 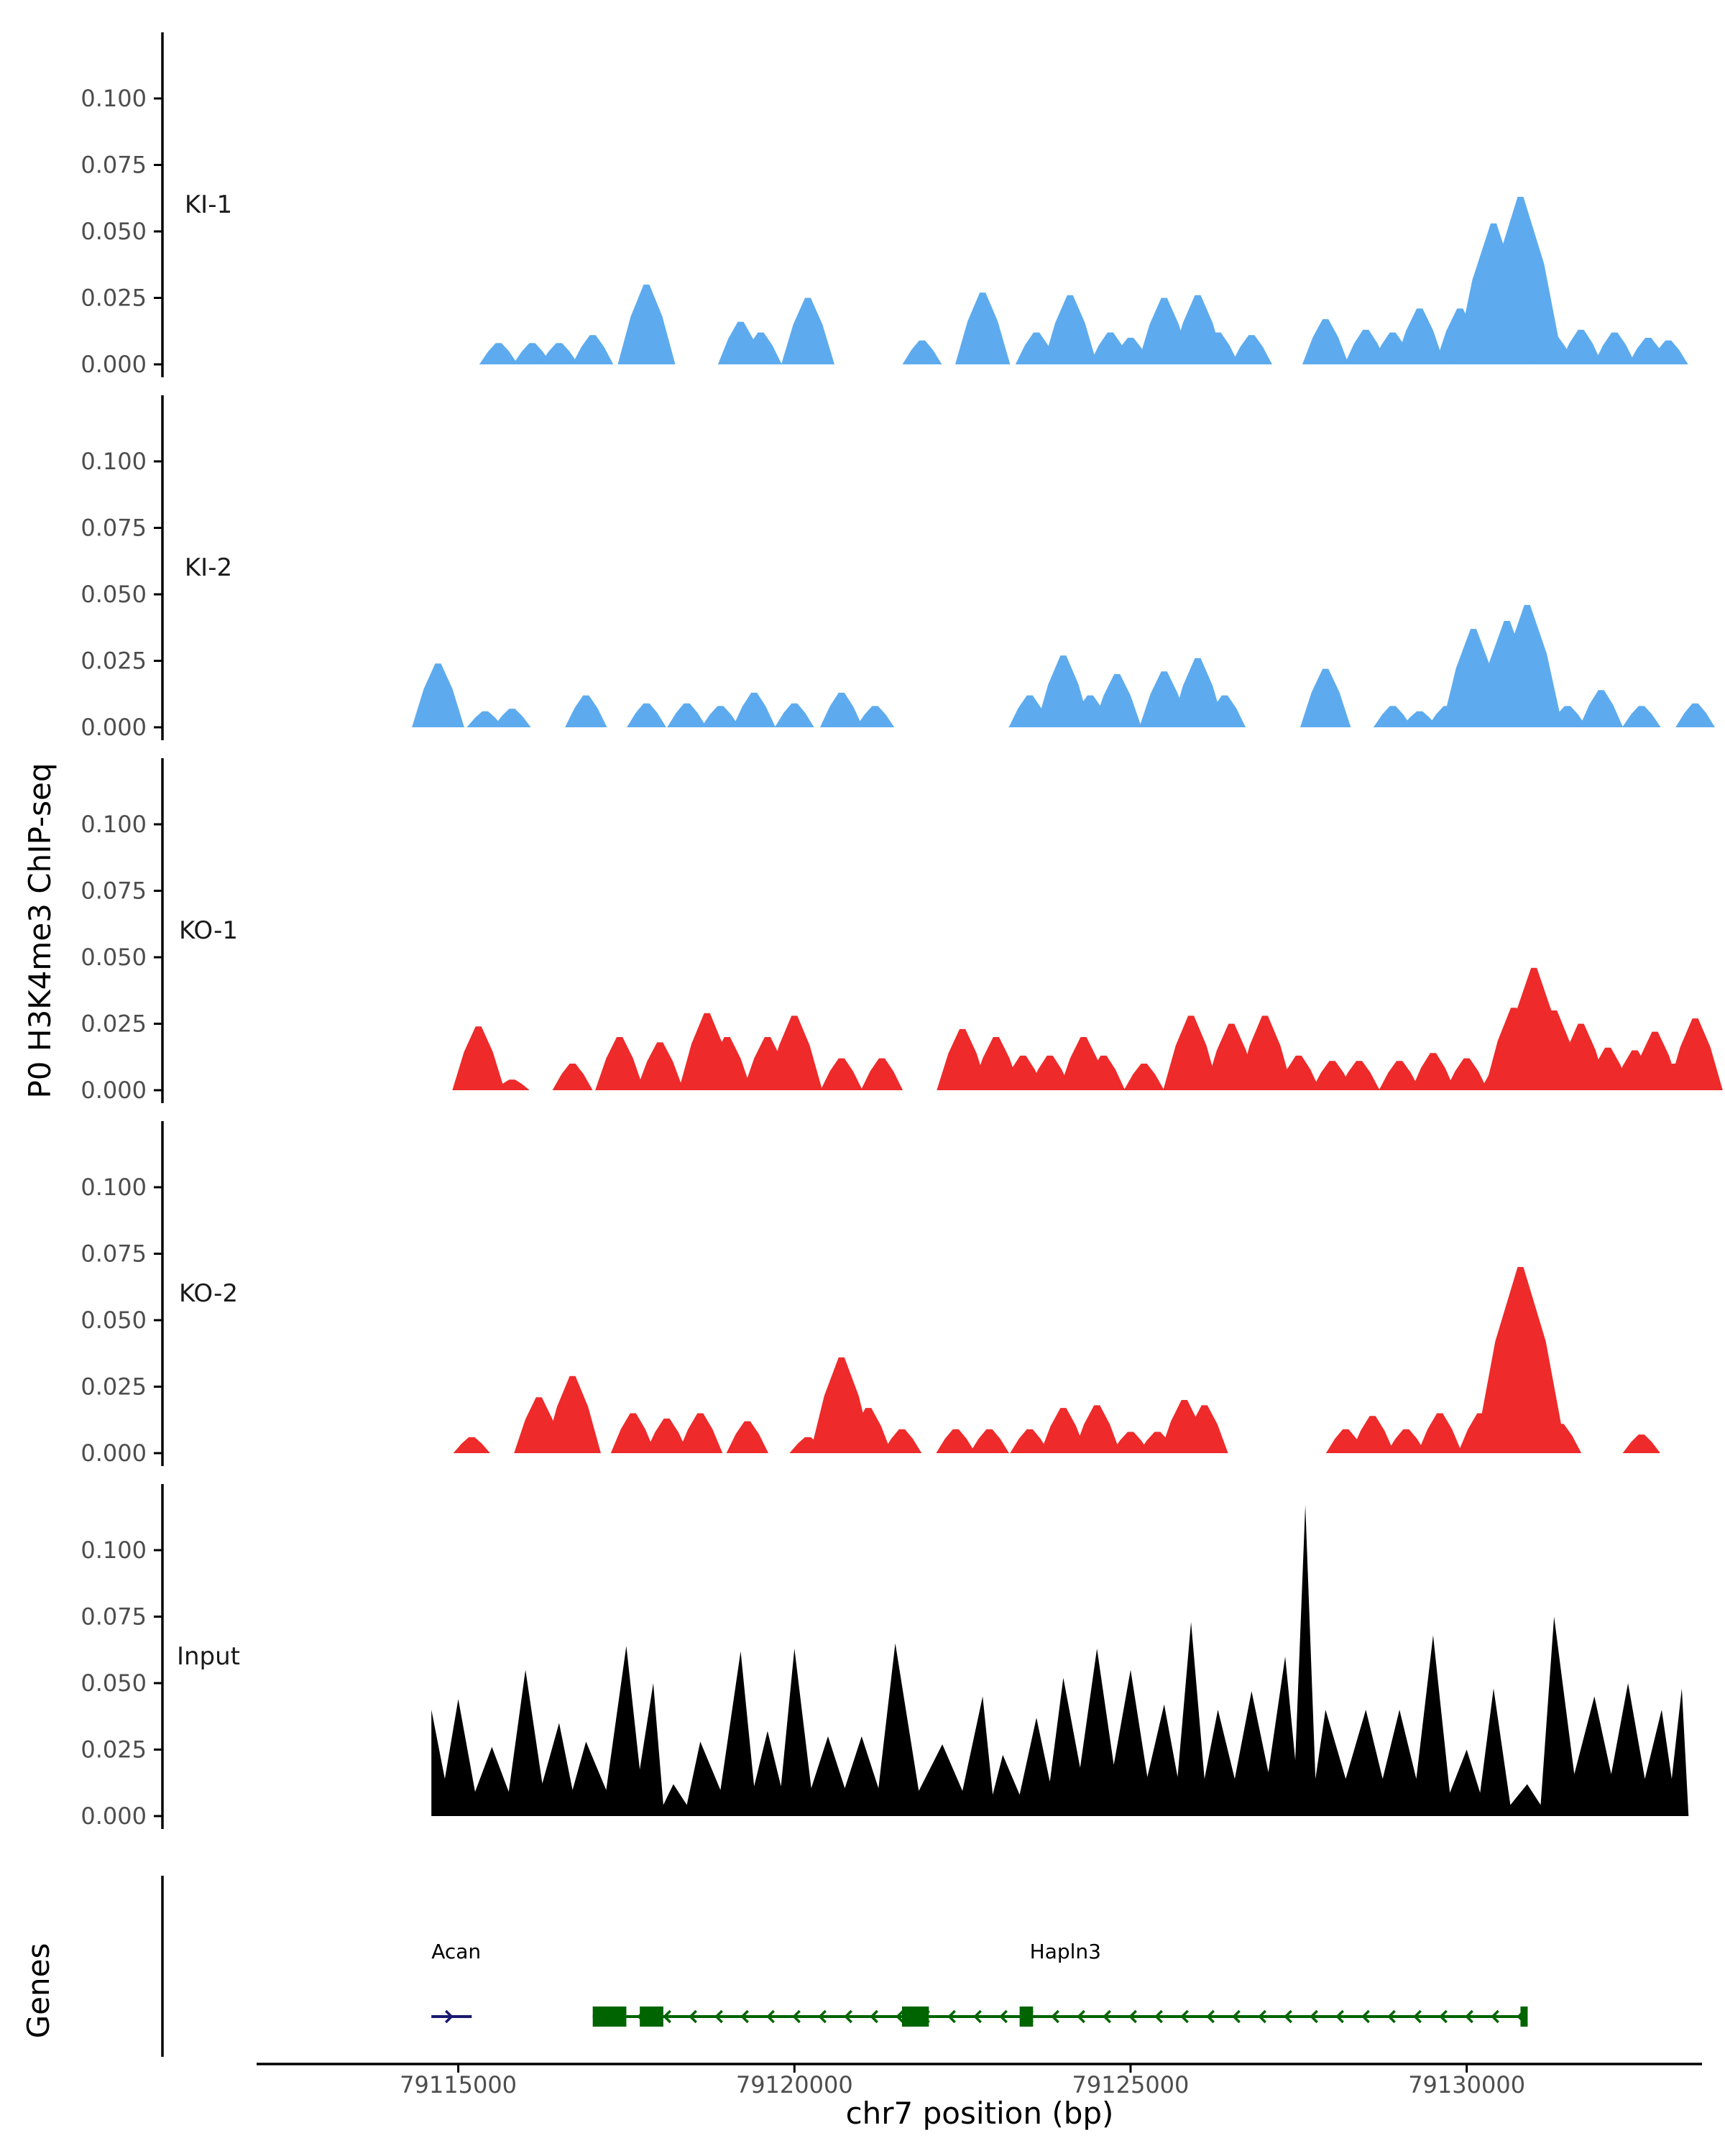 What do you see at coordinates (1060, 1984) in the screenshot?
I see `gene-hapln3: Hapln3` at bounding box center [1060, 1984].